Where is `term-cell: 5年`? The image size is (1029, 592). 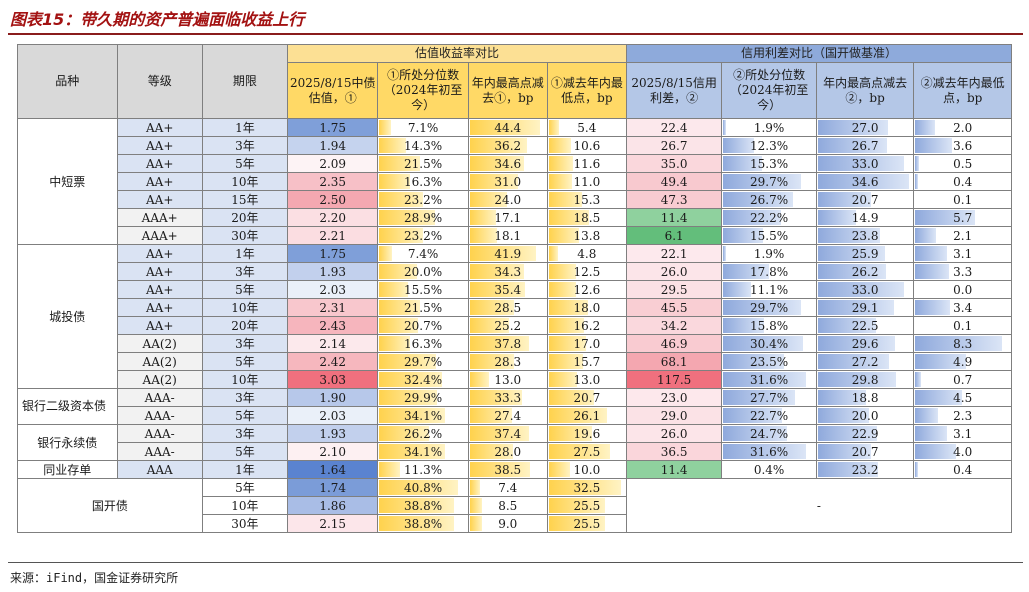
term-cell: 5年 is located at coordinates (245, 163).